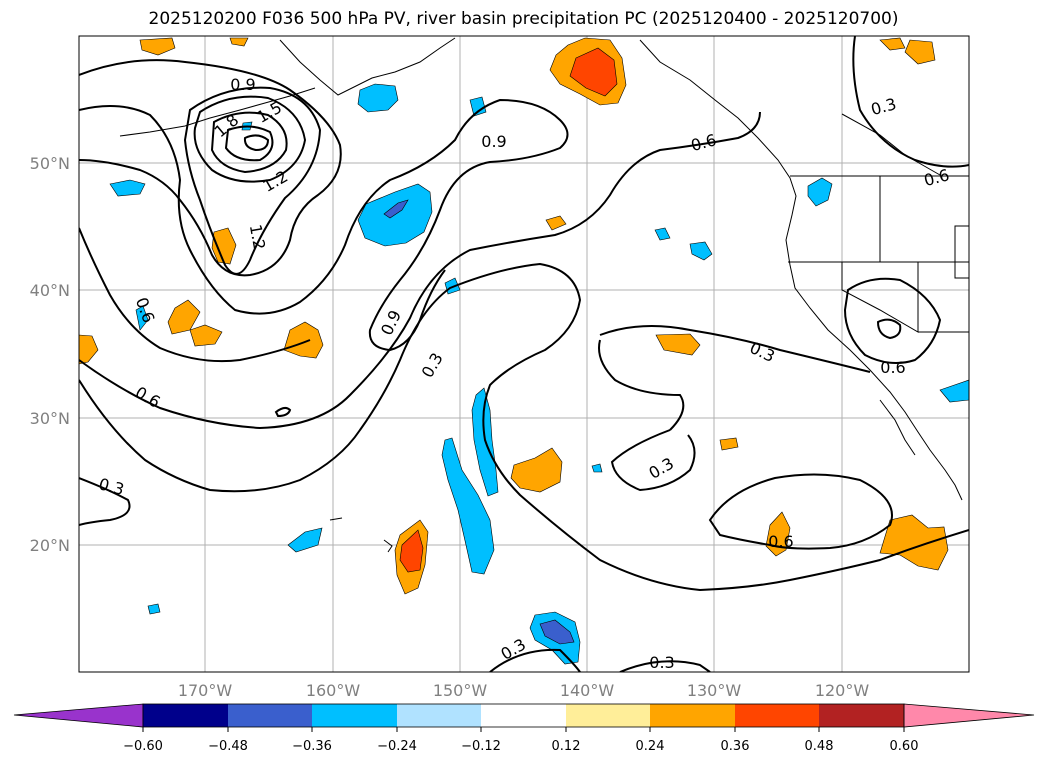 The image size is (1047, 765). What do you see at coordinates (842, 690) in the screenshot?
I see `lon-label: 120°W` at bounding box center [842, 690].